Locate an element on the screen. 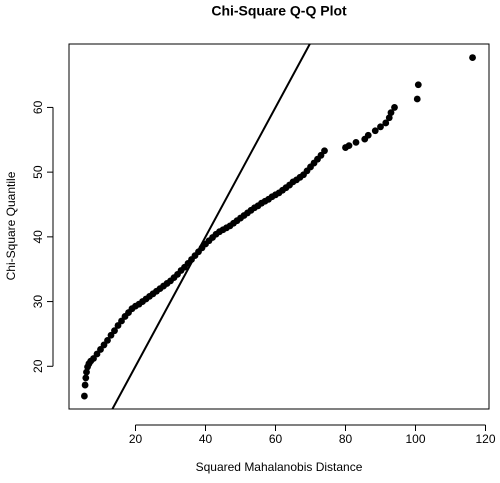 This screenshot has height=483, width=500. x-axis-label: Squared Mahalanobis Distance is located at coordinates (279, 467).